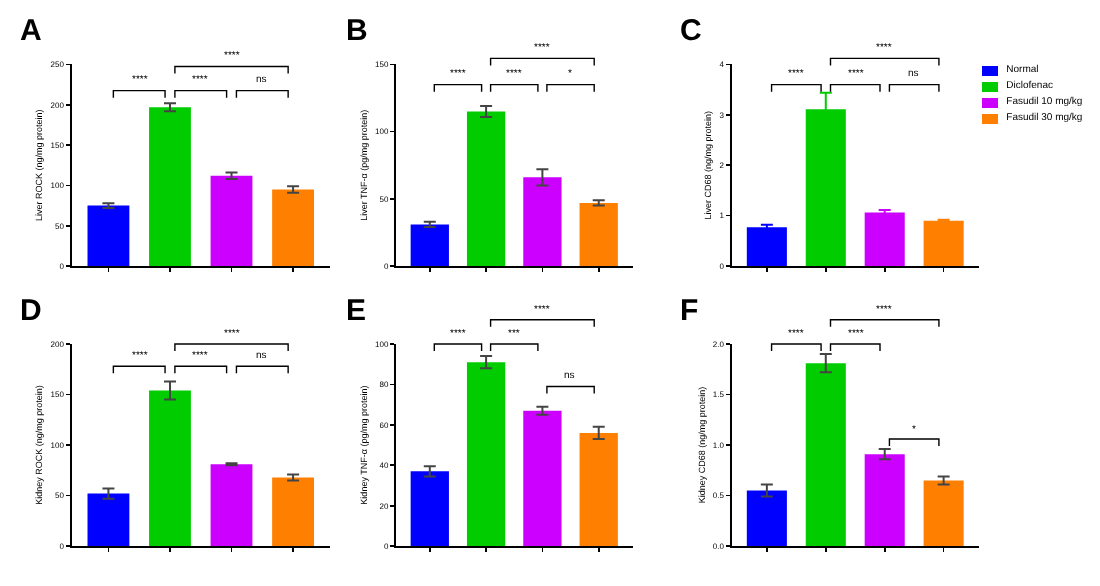 The height and width of the screenshot is (586, 1100). Describe the element at coordinates (689, 311) in the screenshot. I see `chart-title: F` at that location.